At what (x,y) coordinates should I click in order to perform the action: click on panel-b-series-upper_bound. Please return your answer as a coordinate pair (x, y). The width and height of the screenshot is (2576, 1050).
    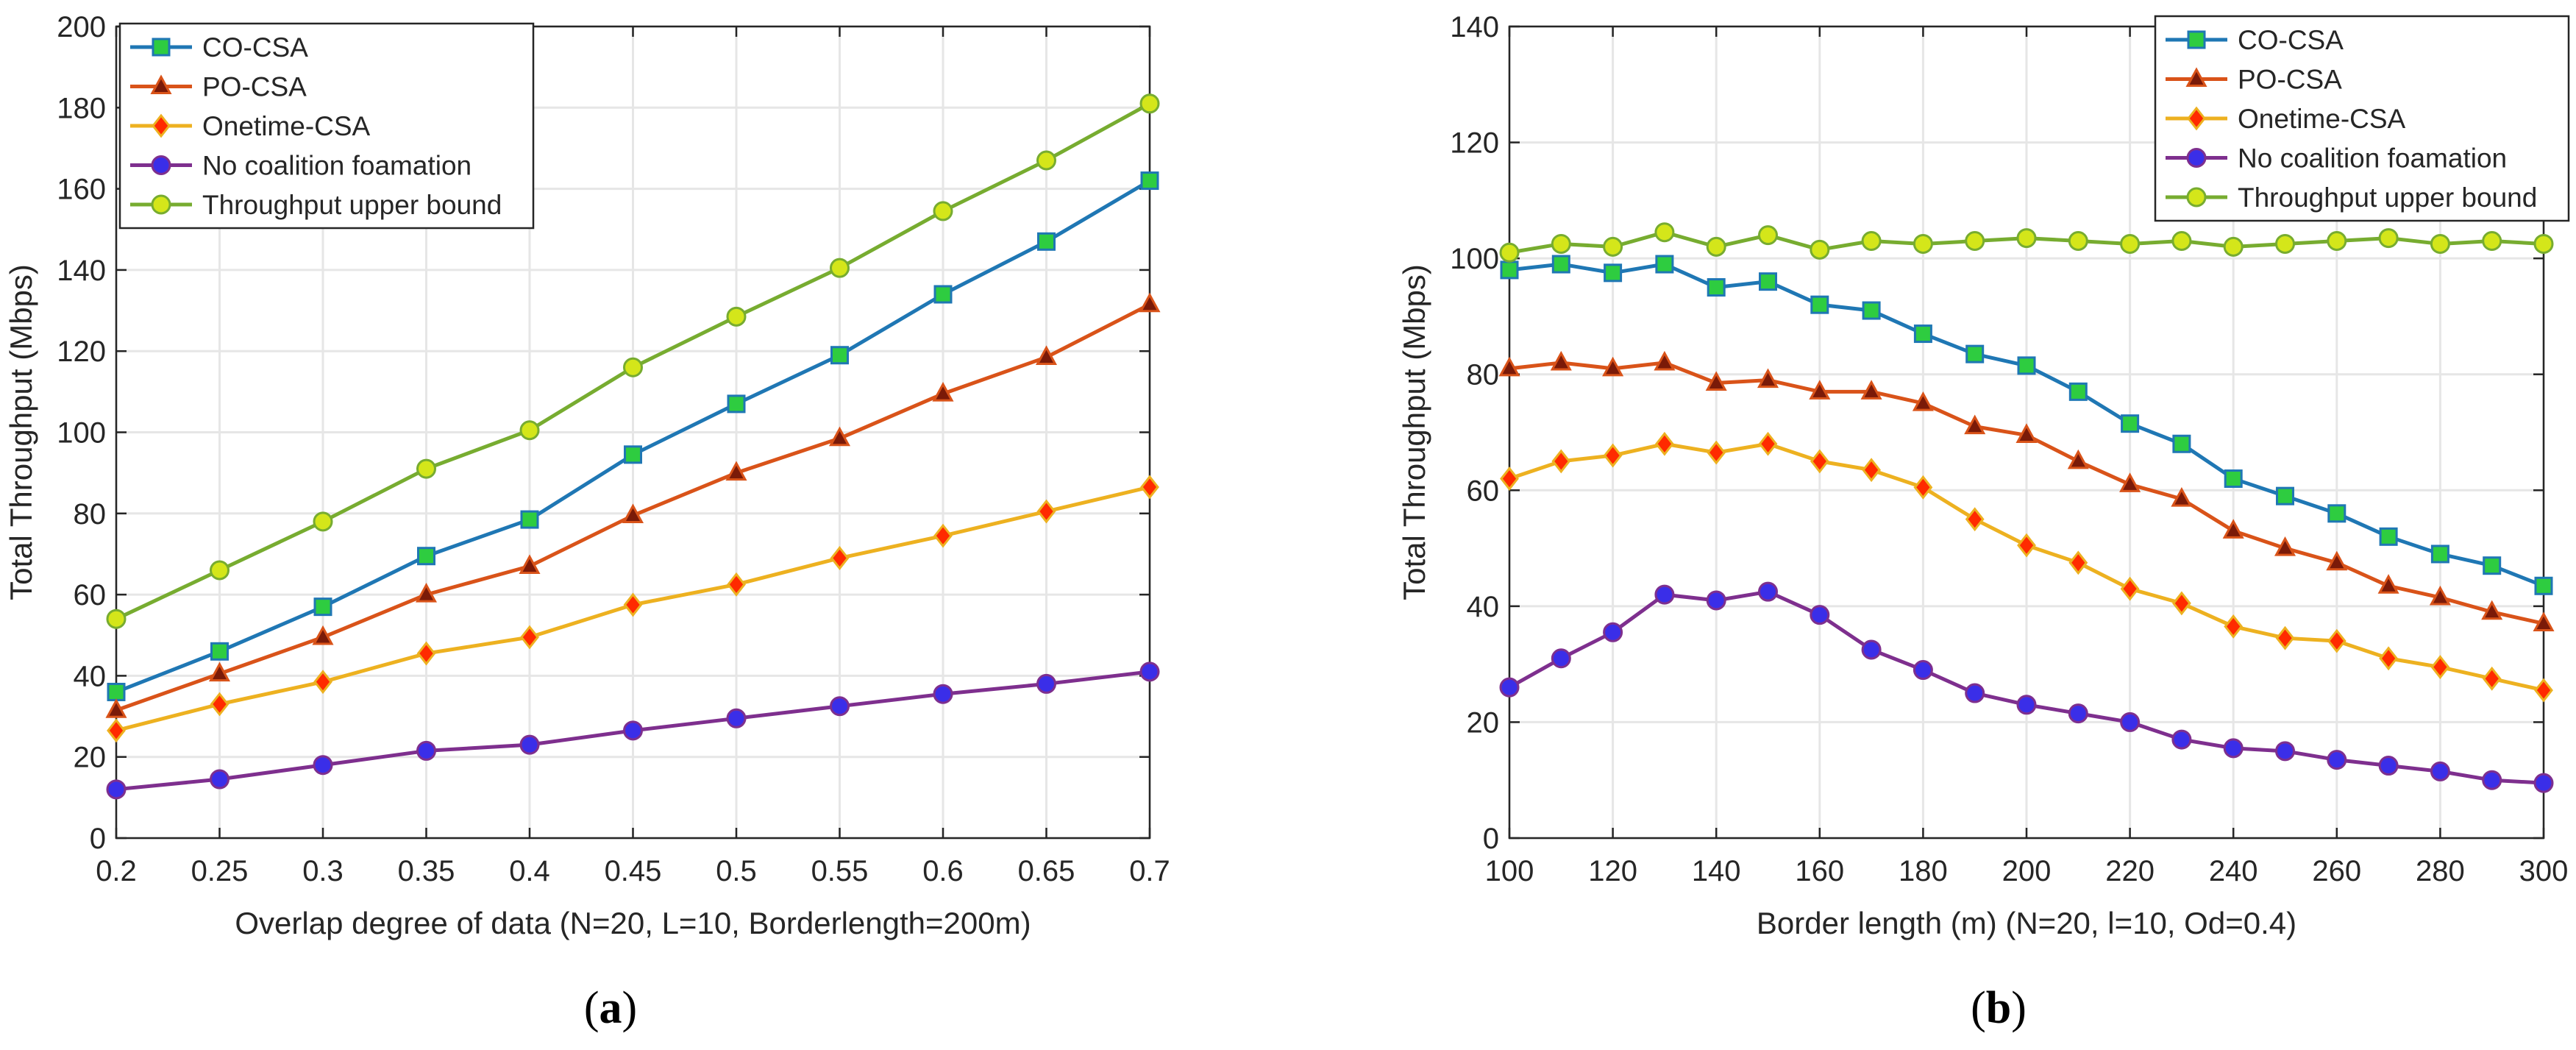
    Looking at the image, I should click on (2026, 243).